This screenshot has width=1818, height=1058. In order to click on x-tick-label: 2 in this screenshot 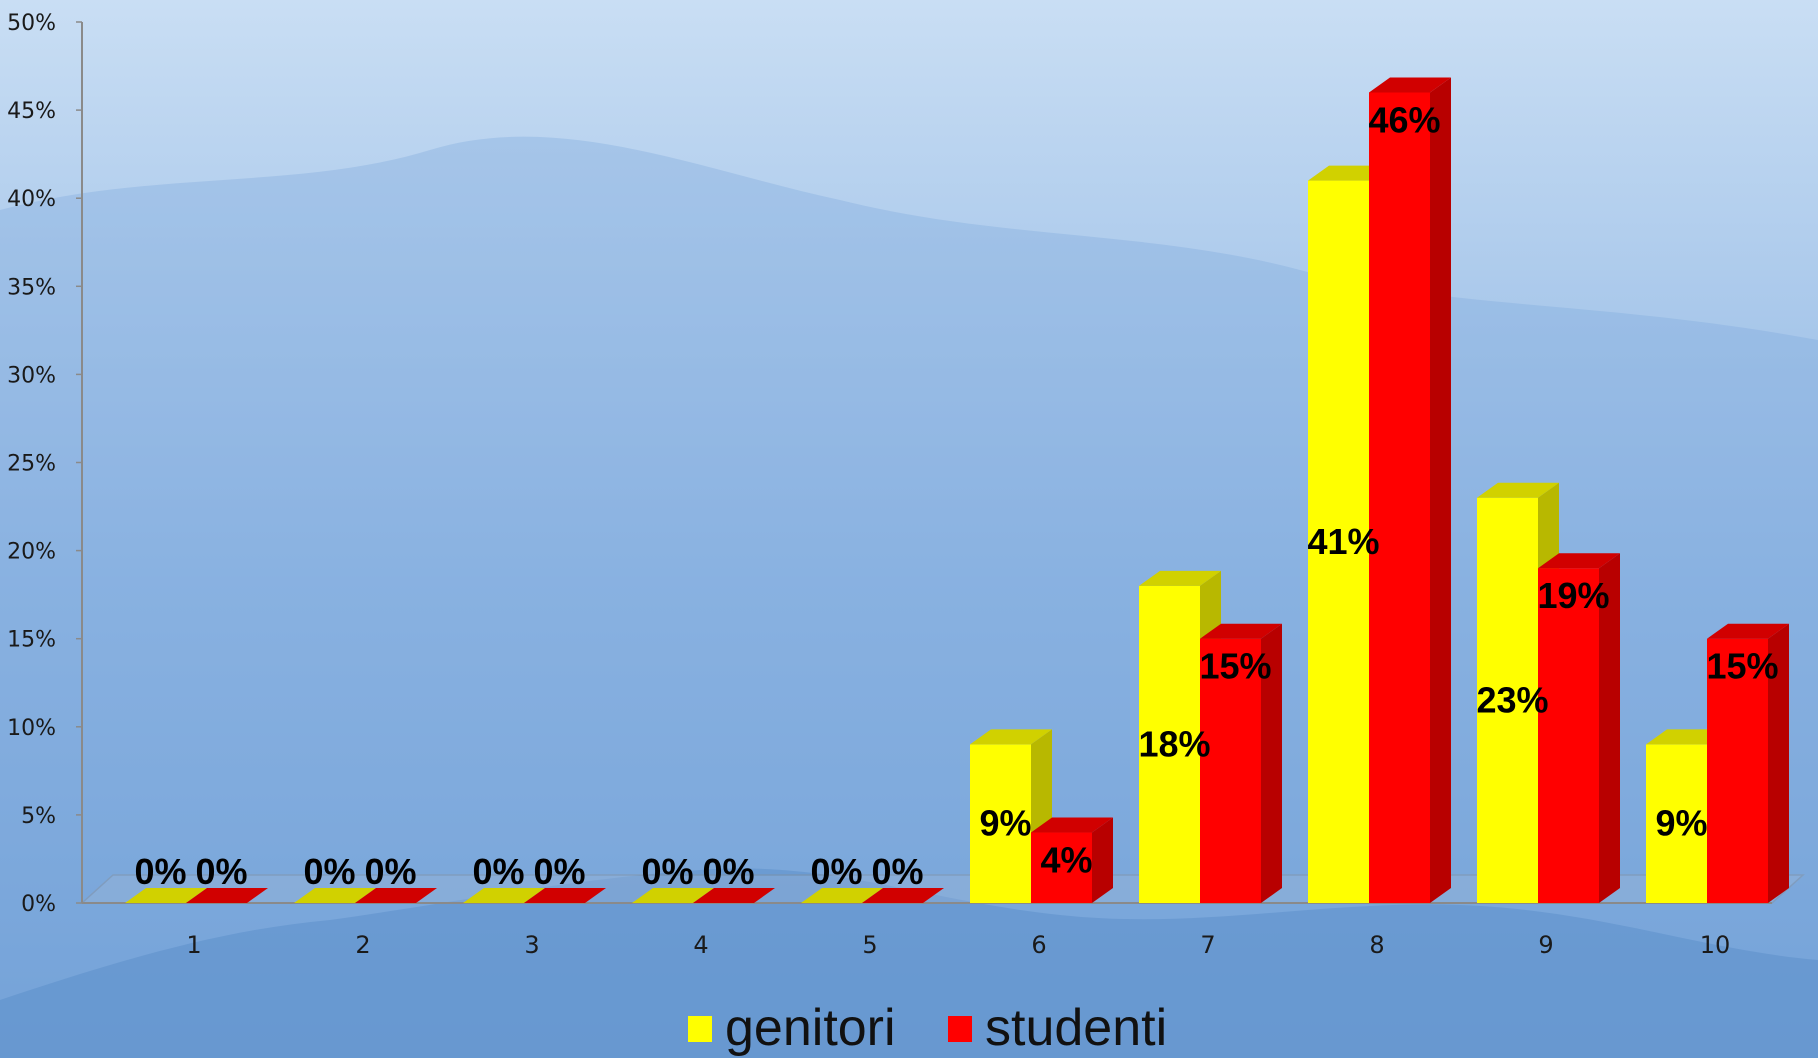, I will do `click(362, 945)`.